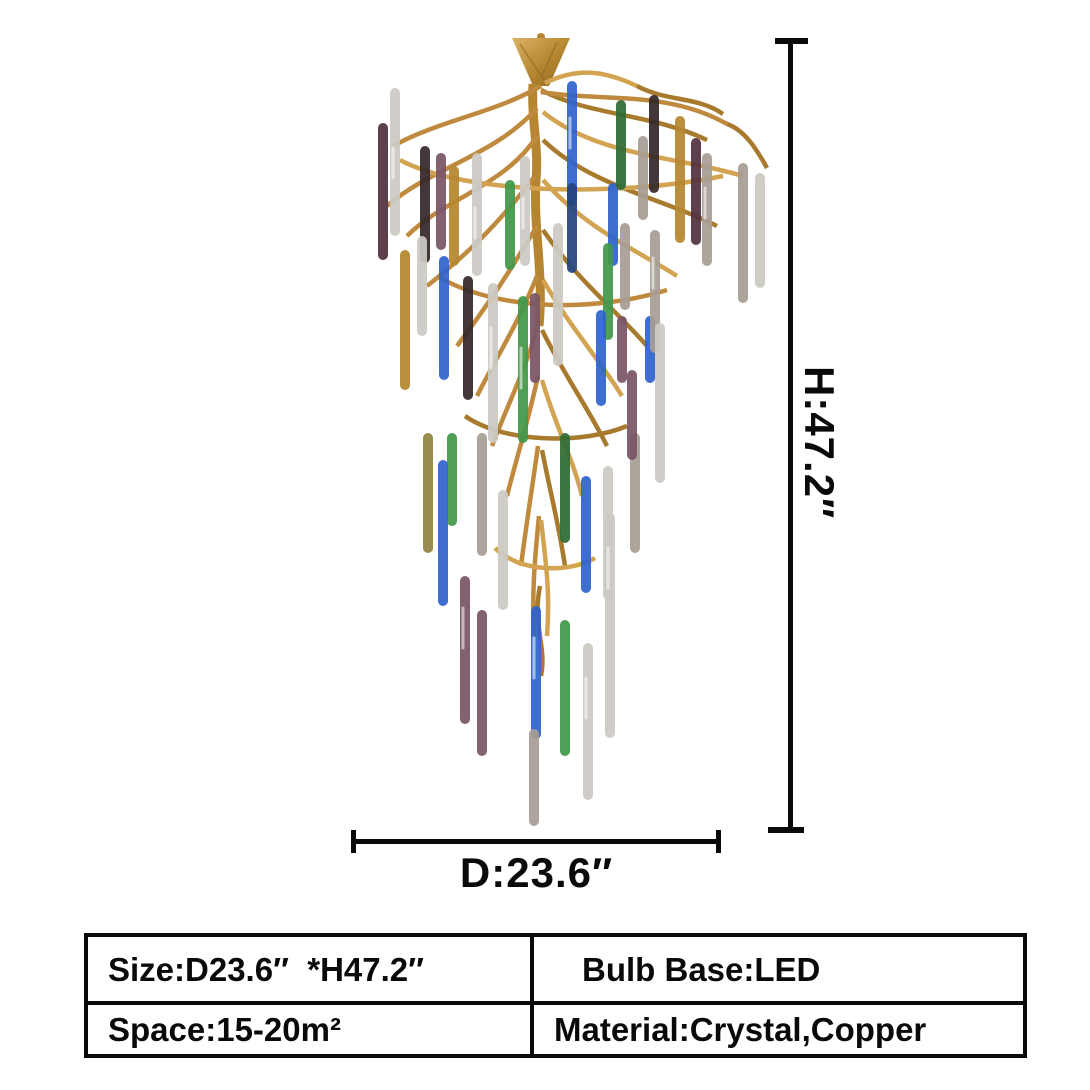 The width and height of the screenshot is (1090, 1090). Describe the element at coordinates (309, 1027) in the screenshot. I see `spec-cell-space: Space:15-20m²` at that location.